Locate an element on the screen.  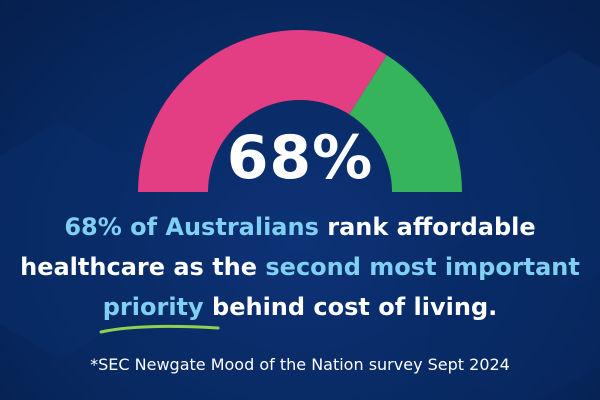
statement-highlight-second-most: second most important is located at coordinates (422, 267).